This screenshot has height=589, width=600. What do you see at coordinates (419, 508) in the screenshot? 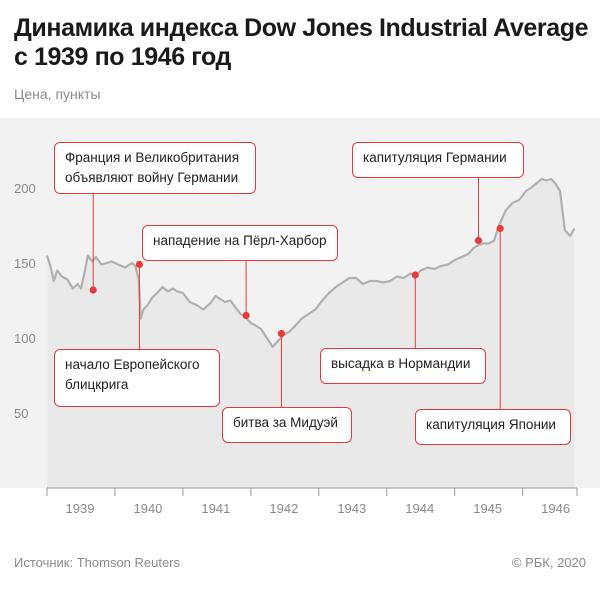
I see `x-tick-label: 1944` at bounding box center [419, 508].